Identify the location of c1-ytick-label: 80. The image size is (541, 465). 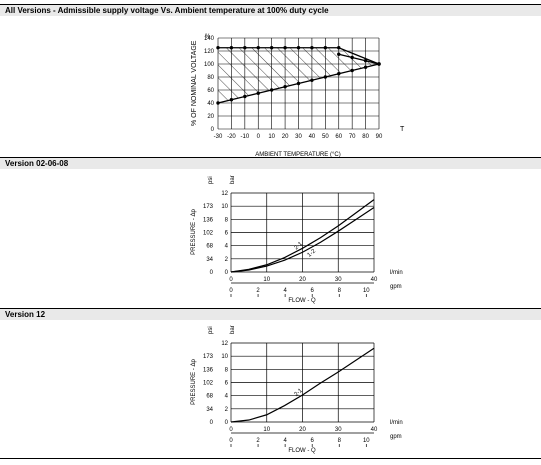
(210, 78).